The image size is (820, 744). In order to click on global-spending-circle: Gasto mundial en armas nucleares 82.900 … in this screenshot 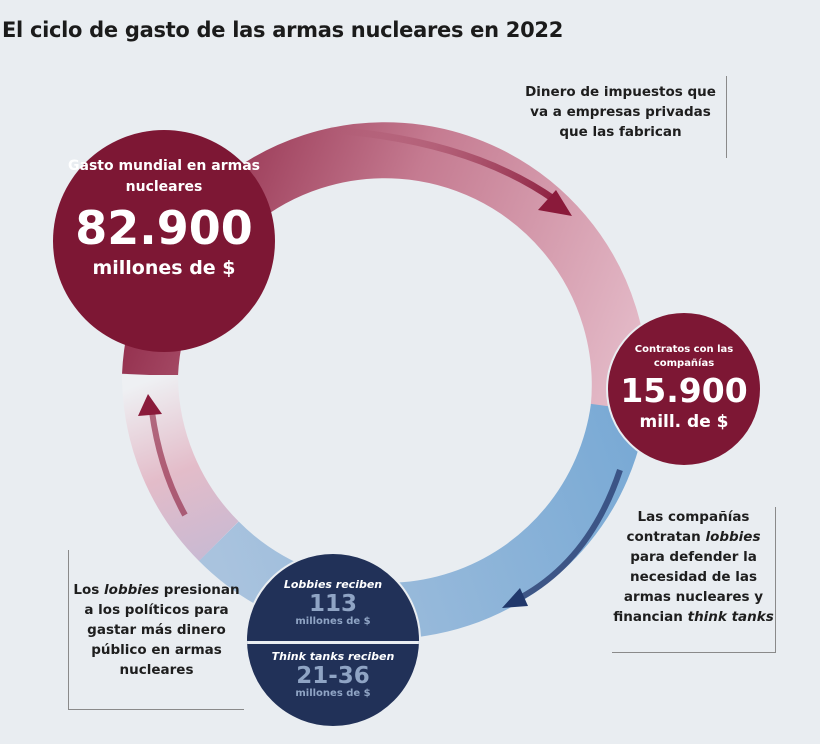, I will do `click(164, 241)`.